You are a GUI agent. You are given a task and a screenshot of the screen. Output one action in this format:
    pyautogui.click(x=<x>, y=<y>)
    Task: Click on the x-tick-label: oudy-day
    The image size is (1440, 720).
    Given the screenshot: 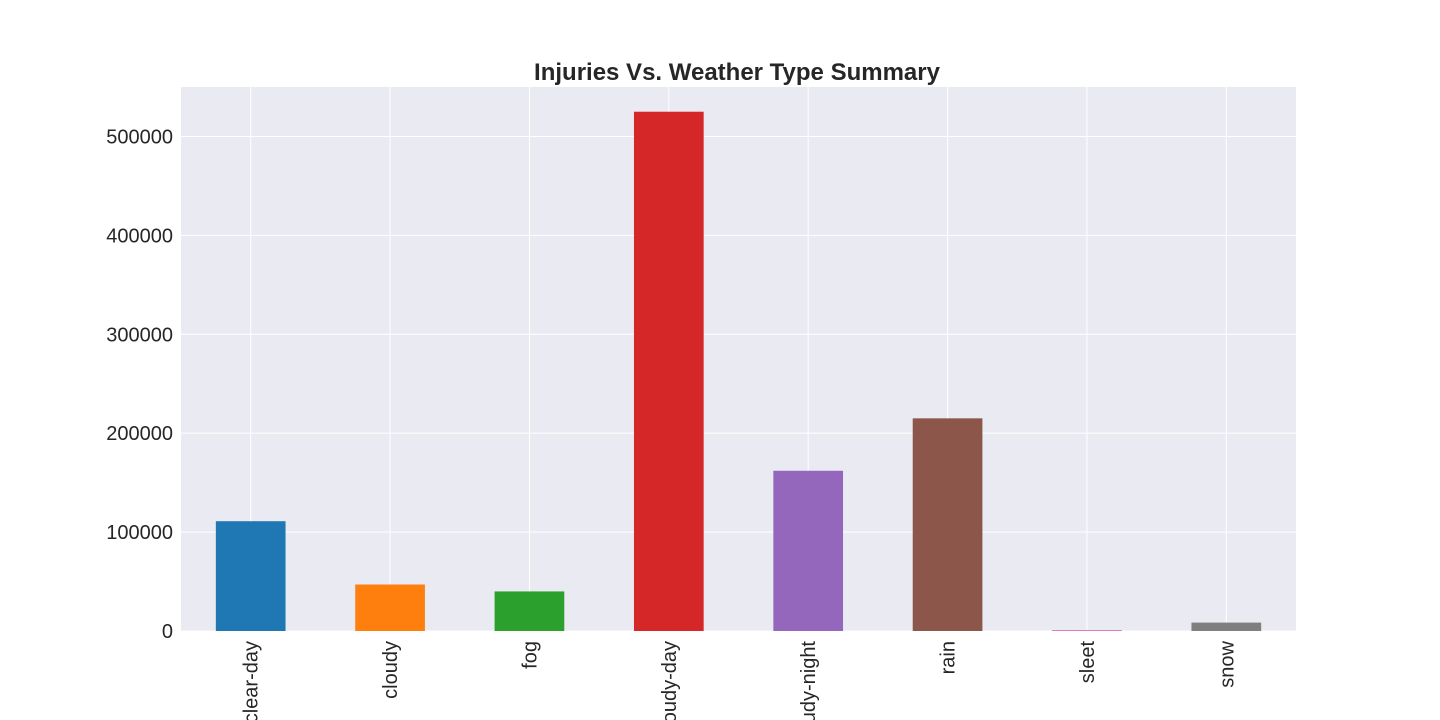 What is the action you would take?
    pyautogui.click(x=670, y=680)
    